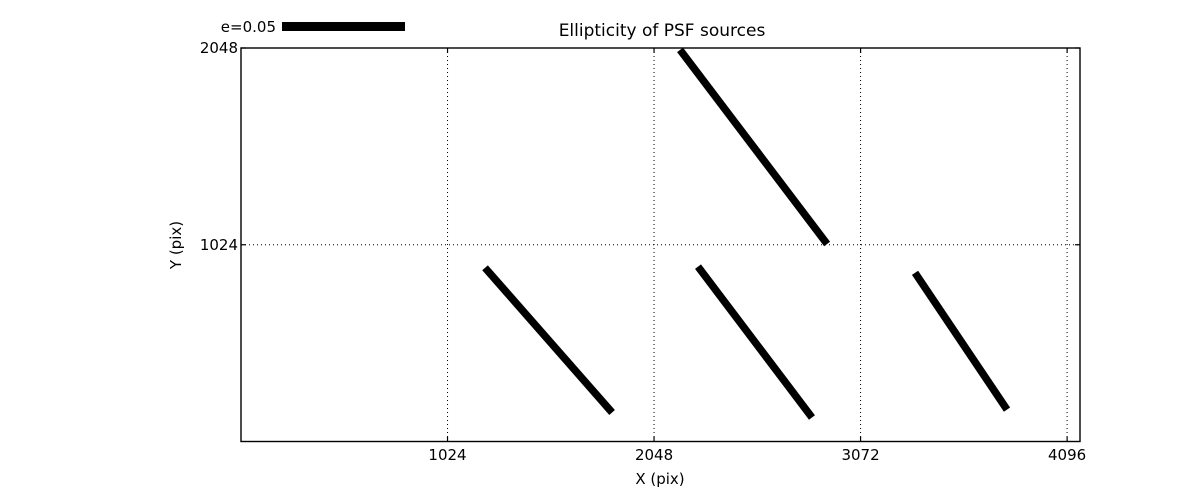  What do you see at coordinates (660, 479) in the screenshot?
I see `x-axis-label: X (pix)` at bounding box center [660, 479].